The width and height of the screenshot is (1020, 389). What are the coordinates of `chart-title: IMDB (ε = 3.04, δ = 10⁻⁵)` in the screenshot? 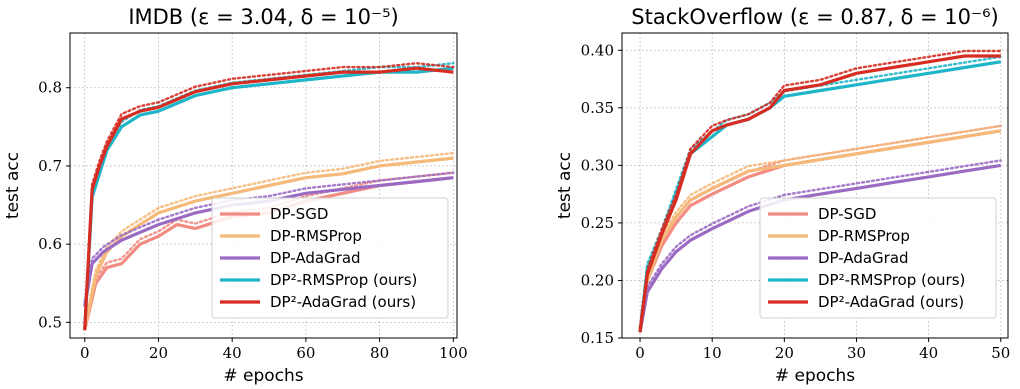 It's located at (263, 17).